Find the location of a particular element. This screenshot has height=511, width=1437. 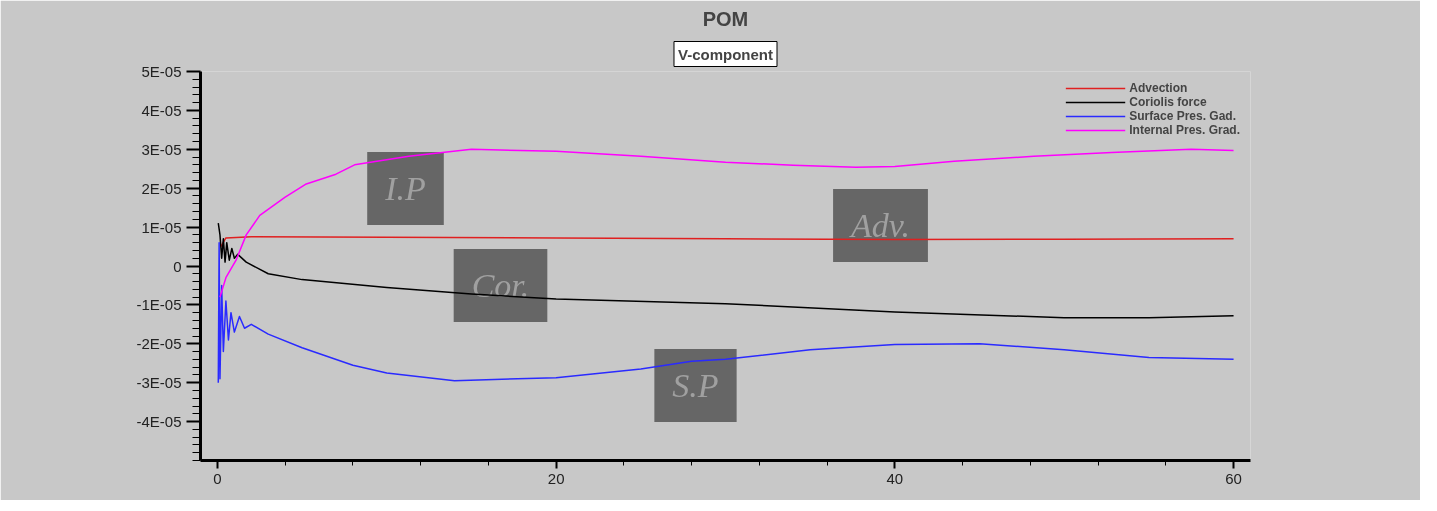

x-tick-label: 0 is located at coordinates (217, 478).